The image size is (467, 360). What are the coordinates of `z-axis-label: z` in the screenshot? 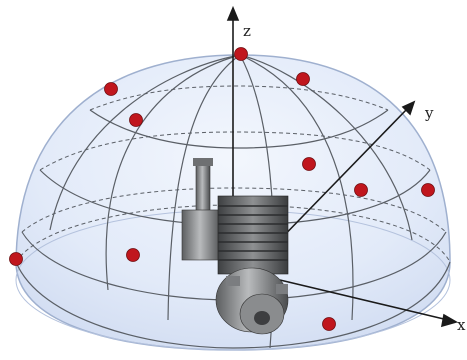 It's located at (247, 31).